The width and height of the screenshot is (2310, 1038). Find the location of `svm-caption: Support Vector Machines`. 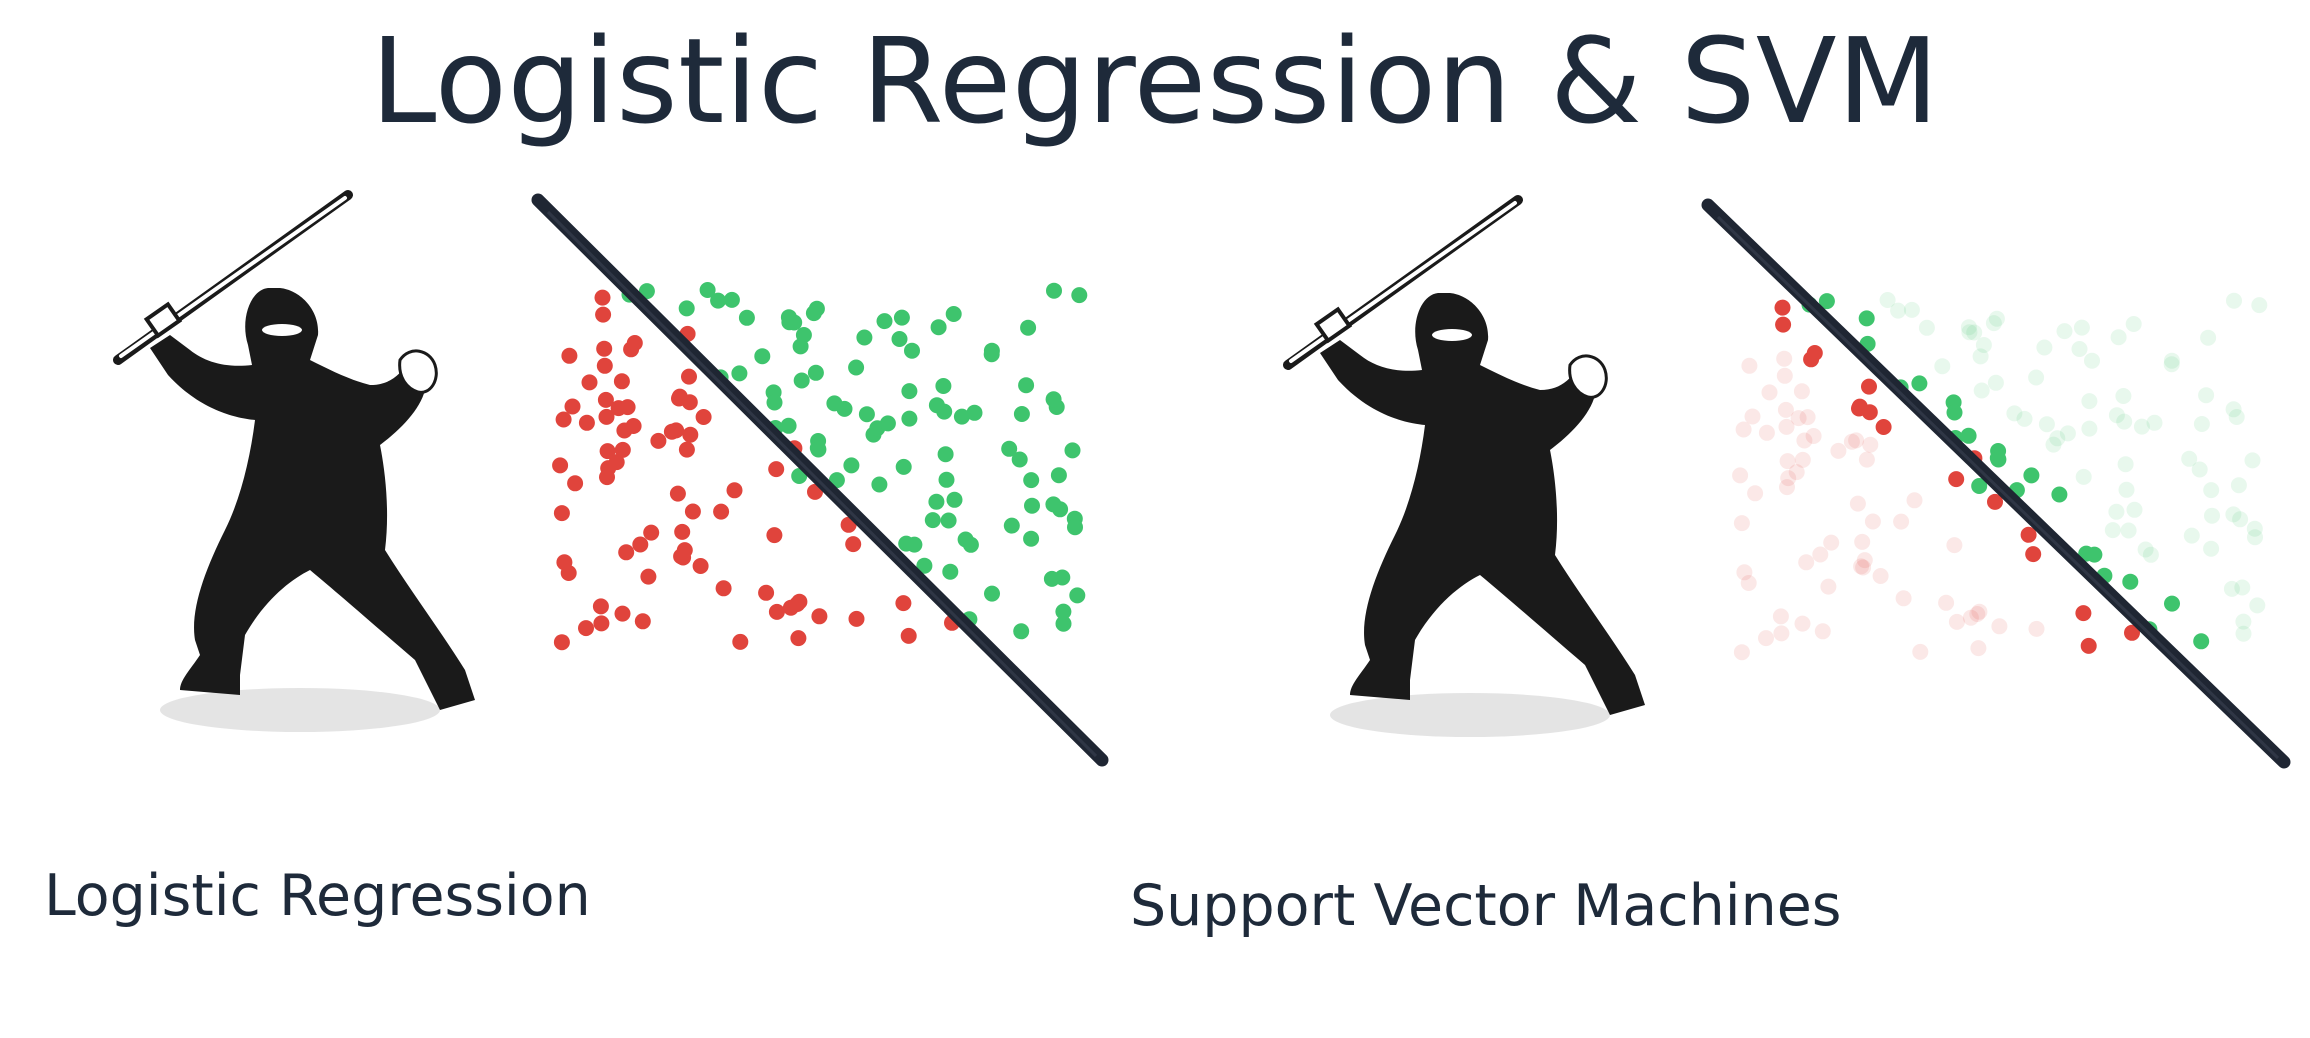

svm-caption: Support Vector Machines is located at coordinates (1486, 906).